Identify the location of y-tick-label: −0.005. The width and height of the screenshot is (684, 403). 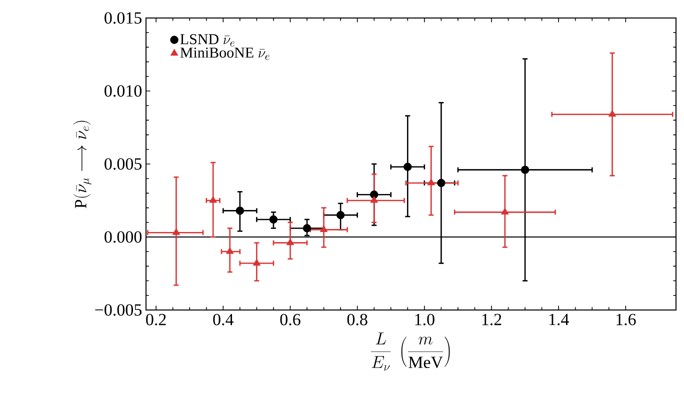
(118, 310).